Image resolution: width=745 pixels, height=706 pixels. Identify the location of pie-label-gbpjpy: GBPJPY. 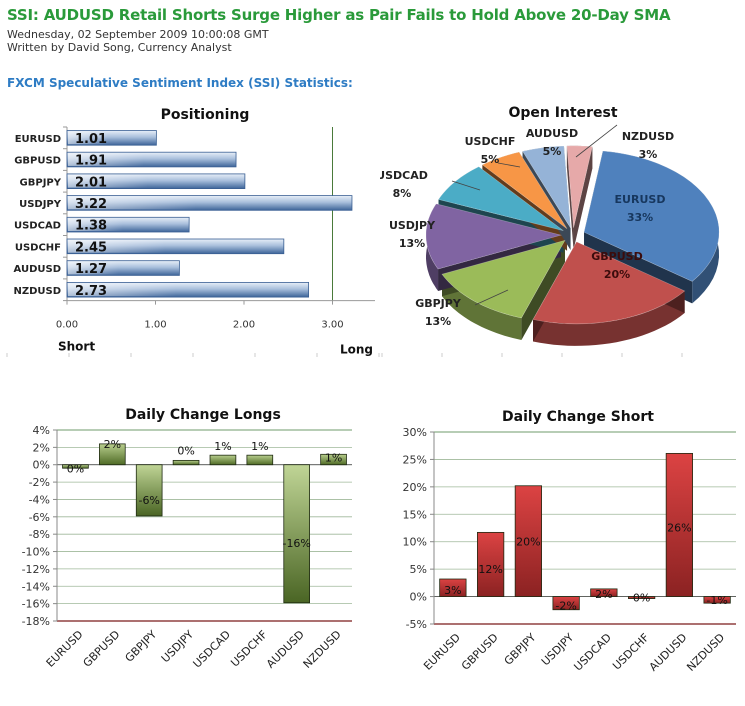
(438, 303).